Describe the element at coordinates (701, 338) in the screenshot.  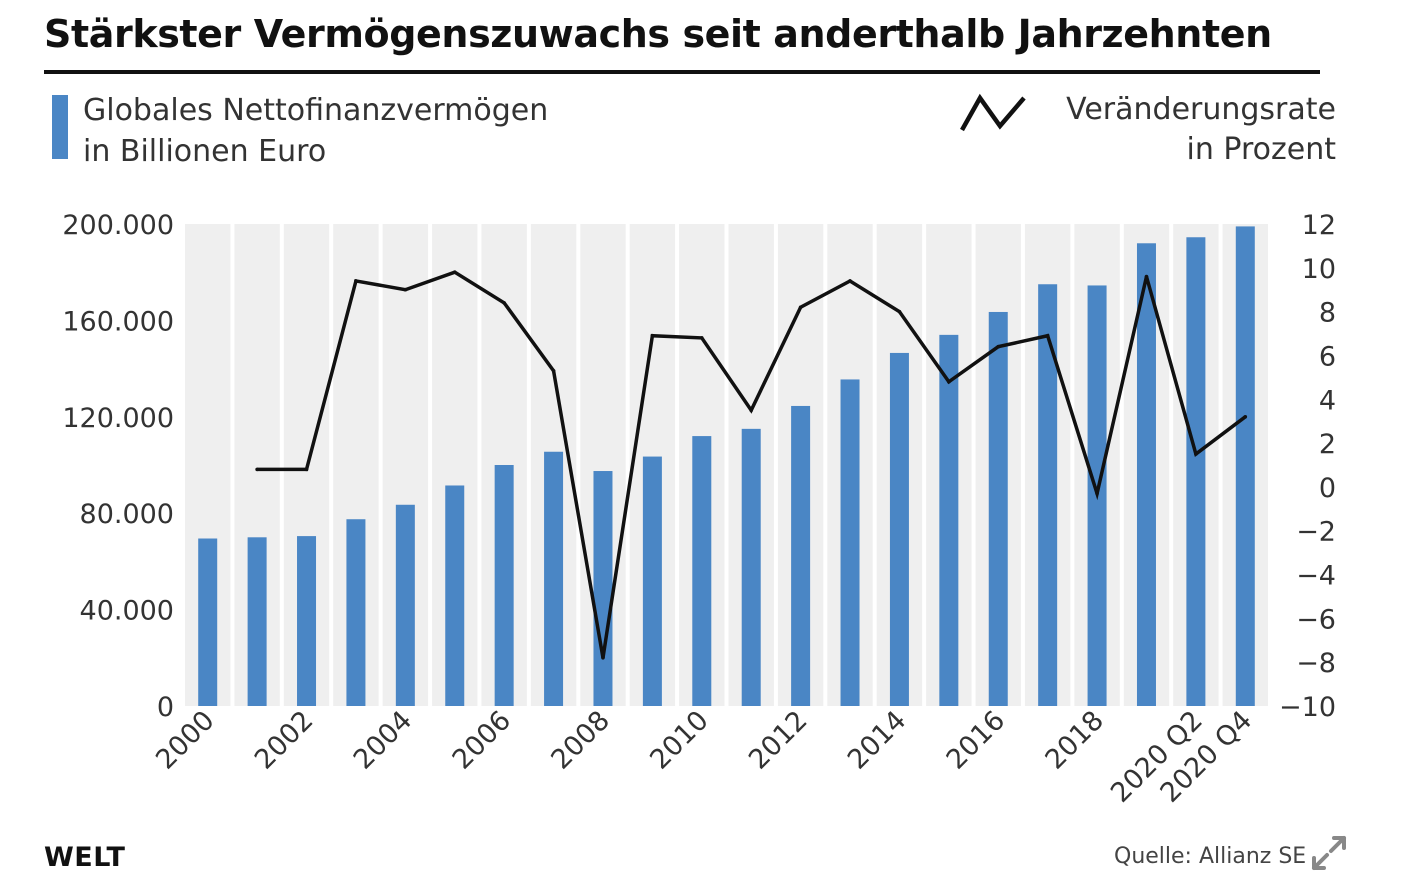
I see `line-point-2010` at that location.